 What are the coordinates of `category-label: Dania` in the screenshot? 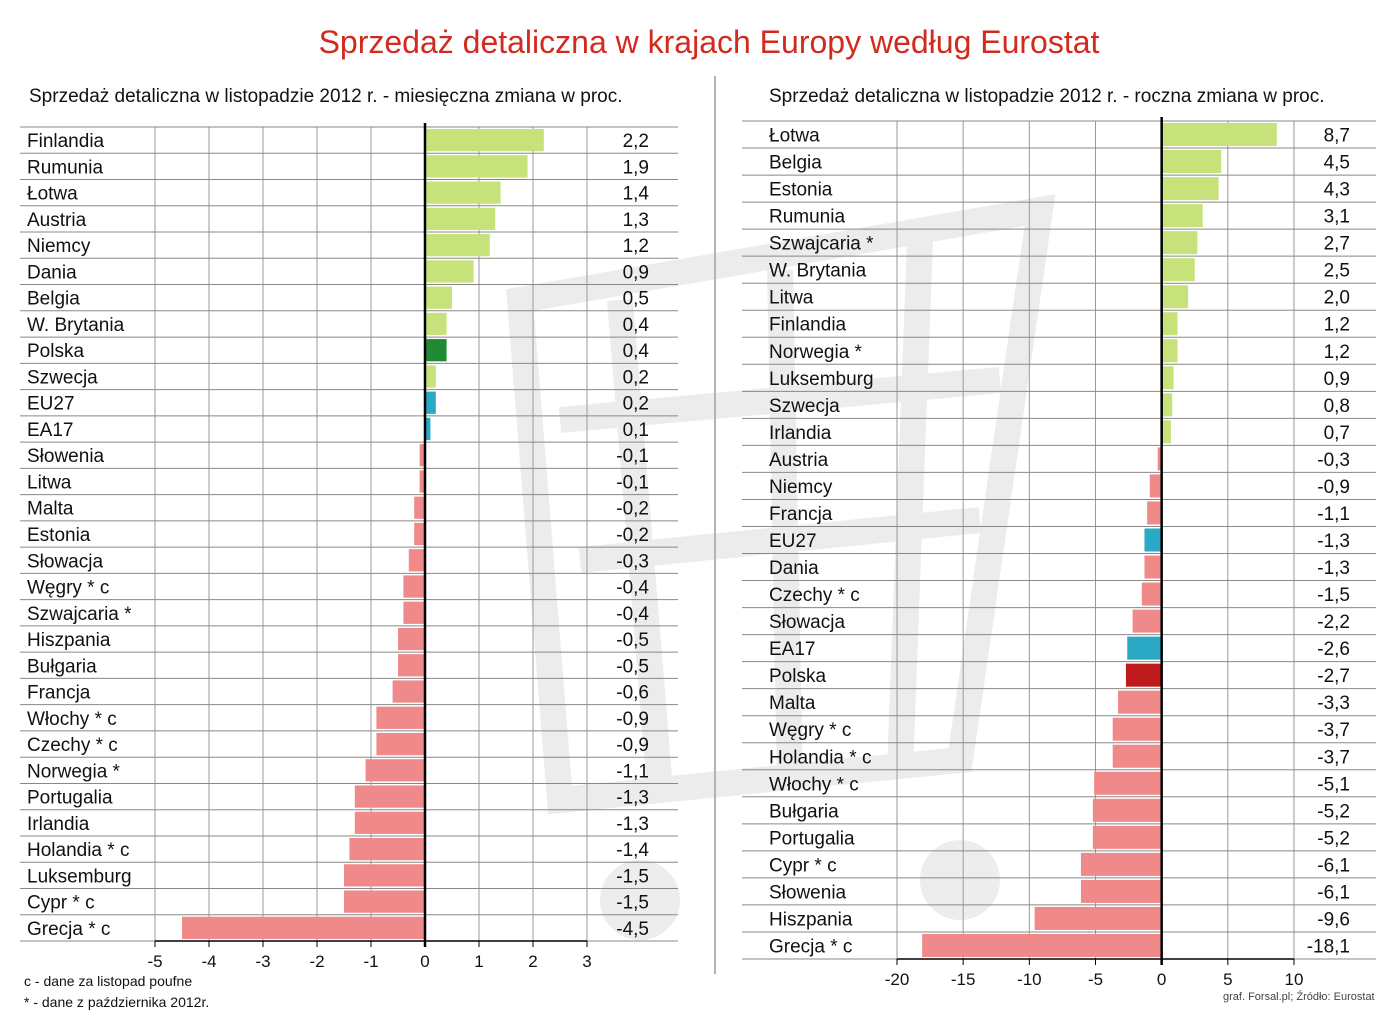 It's located at (52, 272).